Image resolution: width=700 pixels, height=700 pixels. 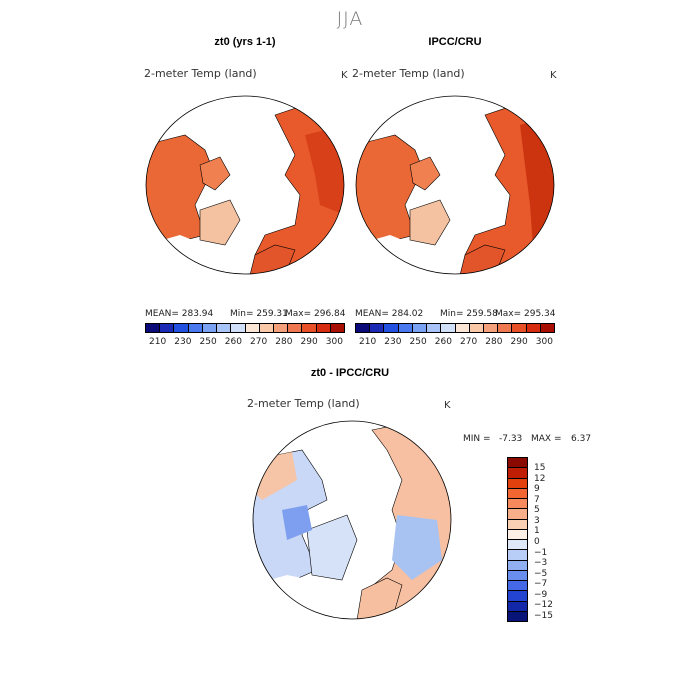 What do you see at coordinates (540, 478) in the screenshot?
I see `diff-colorbar-tick-label: 12` at bounding box center [540, 478].